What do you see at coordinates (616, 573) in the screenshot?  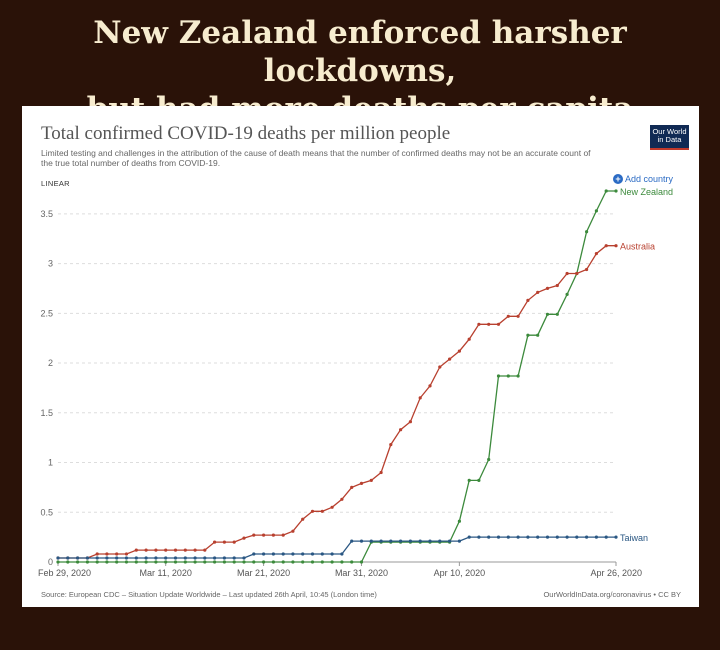 I see `x-tick-label: Apr 26, 2020` at bounding box center [616, 573].